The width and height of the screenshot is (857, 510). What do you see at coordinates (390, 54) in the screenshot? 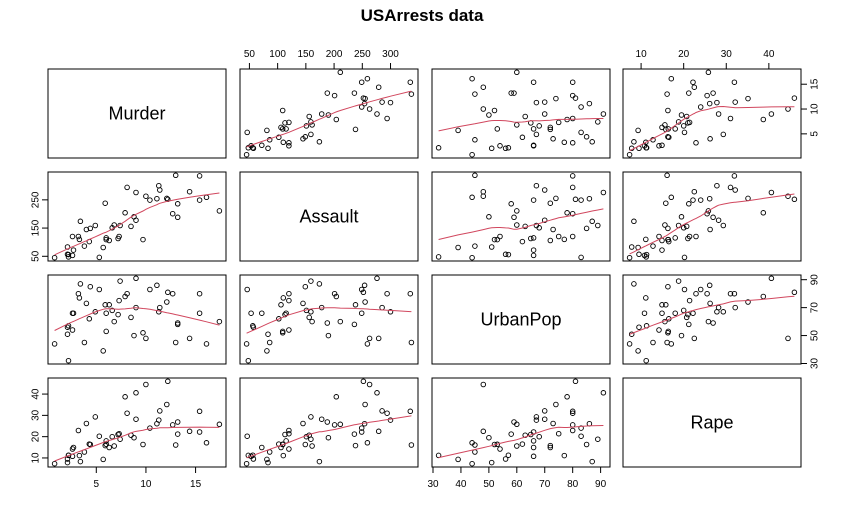
I see `tick-label-top-assault: 300` at bounding box center [390, 54].